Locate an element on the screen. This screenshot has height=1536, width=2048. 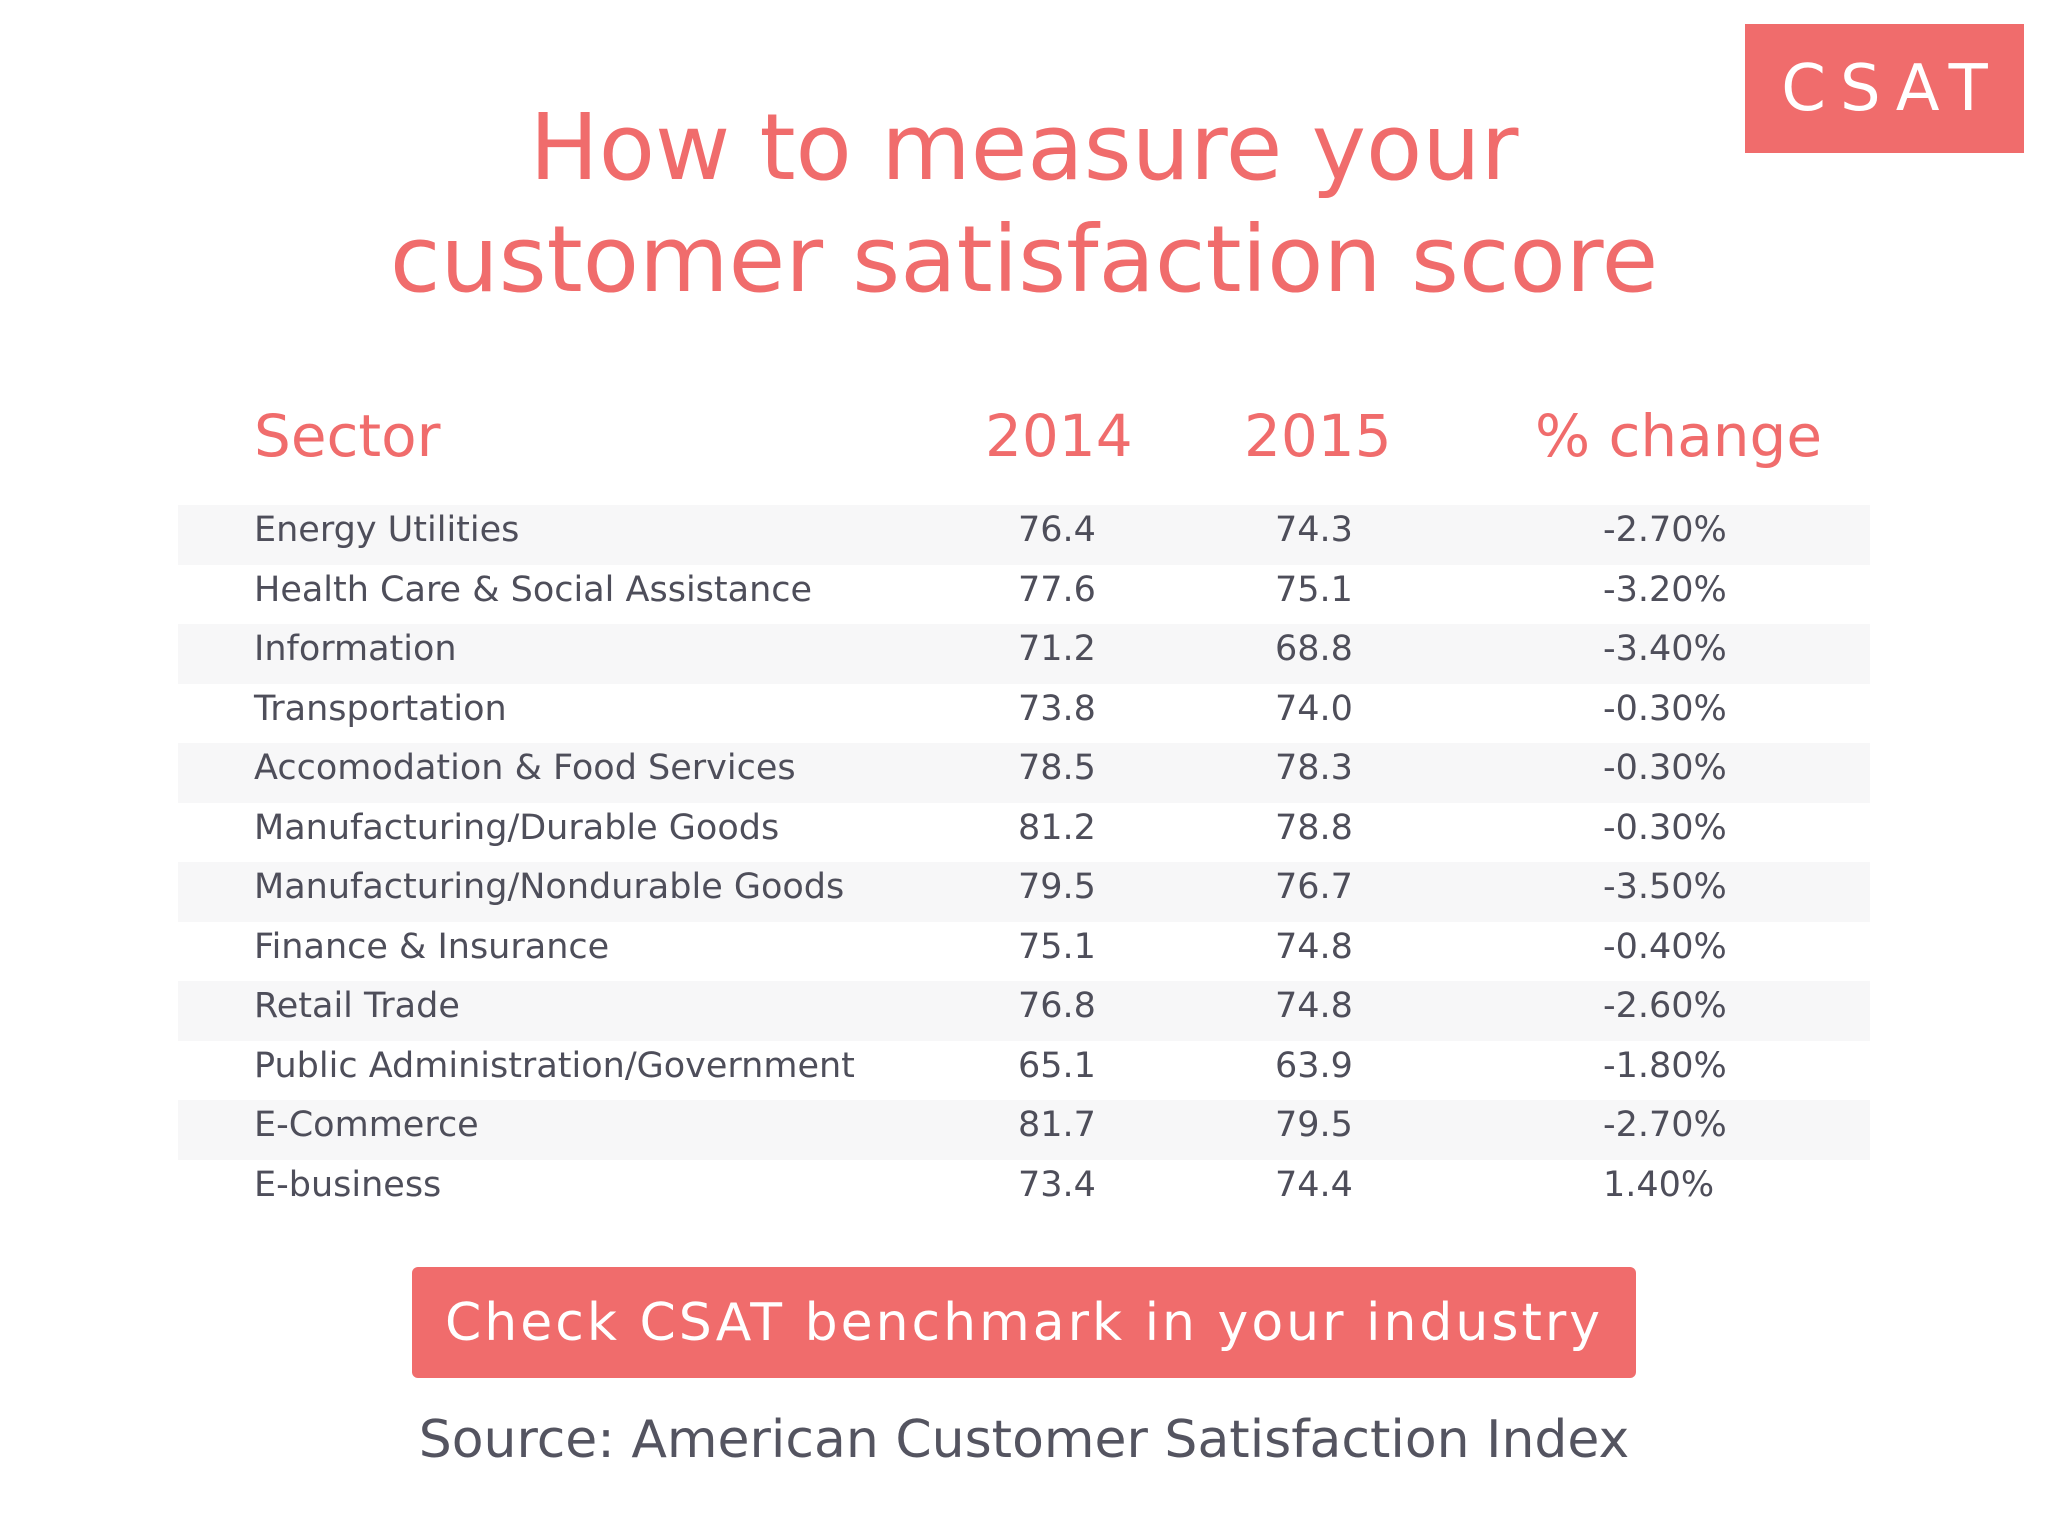
cell-sector: Health Care & Social Assistance is located at coordinates (533, 589).